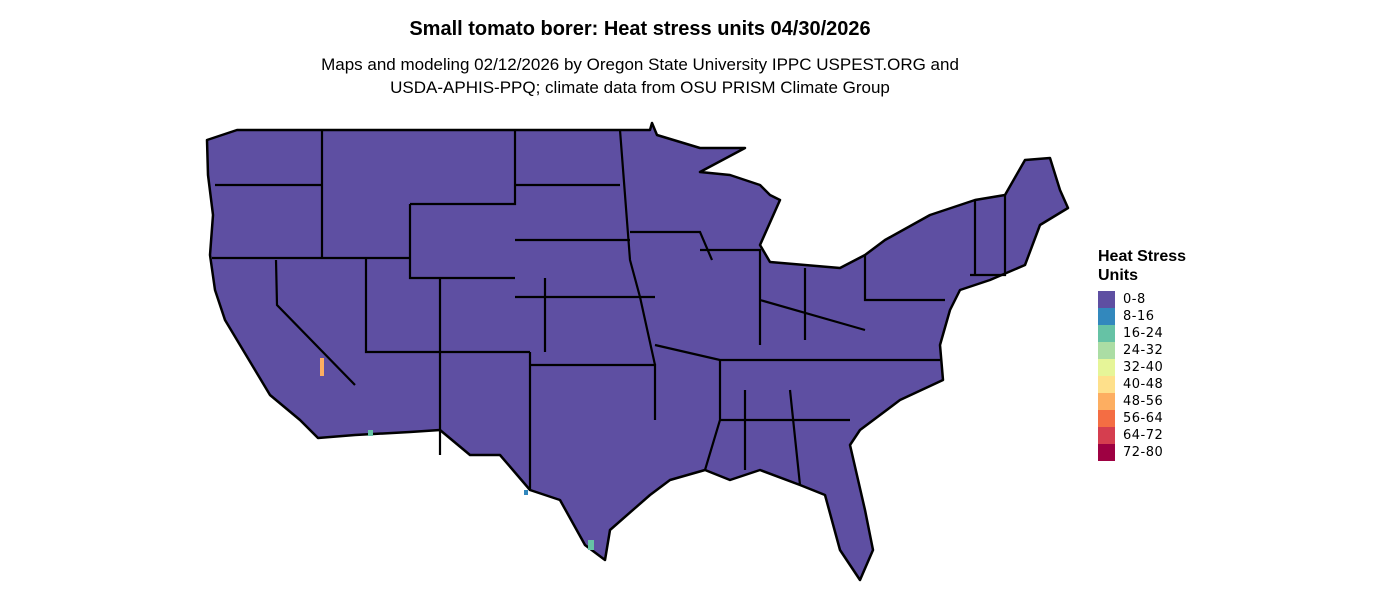  I want to click on legend-item: 40-48, so click(1158, 384).